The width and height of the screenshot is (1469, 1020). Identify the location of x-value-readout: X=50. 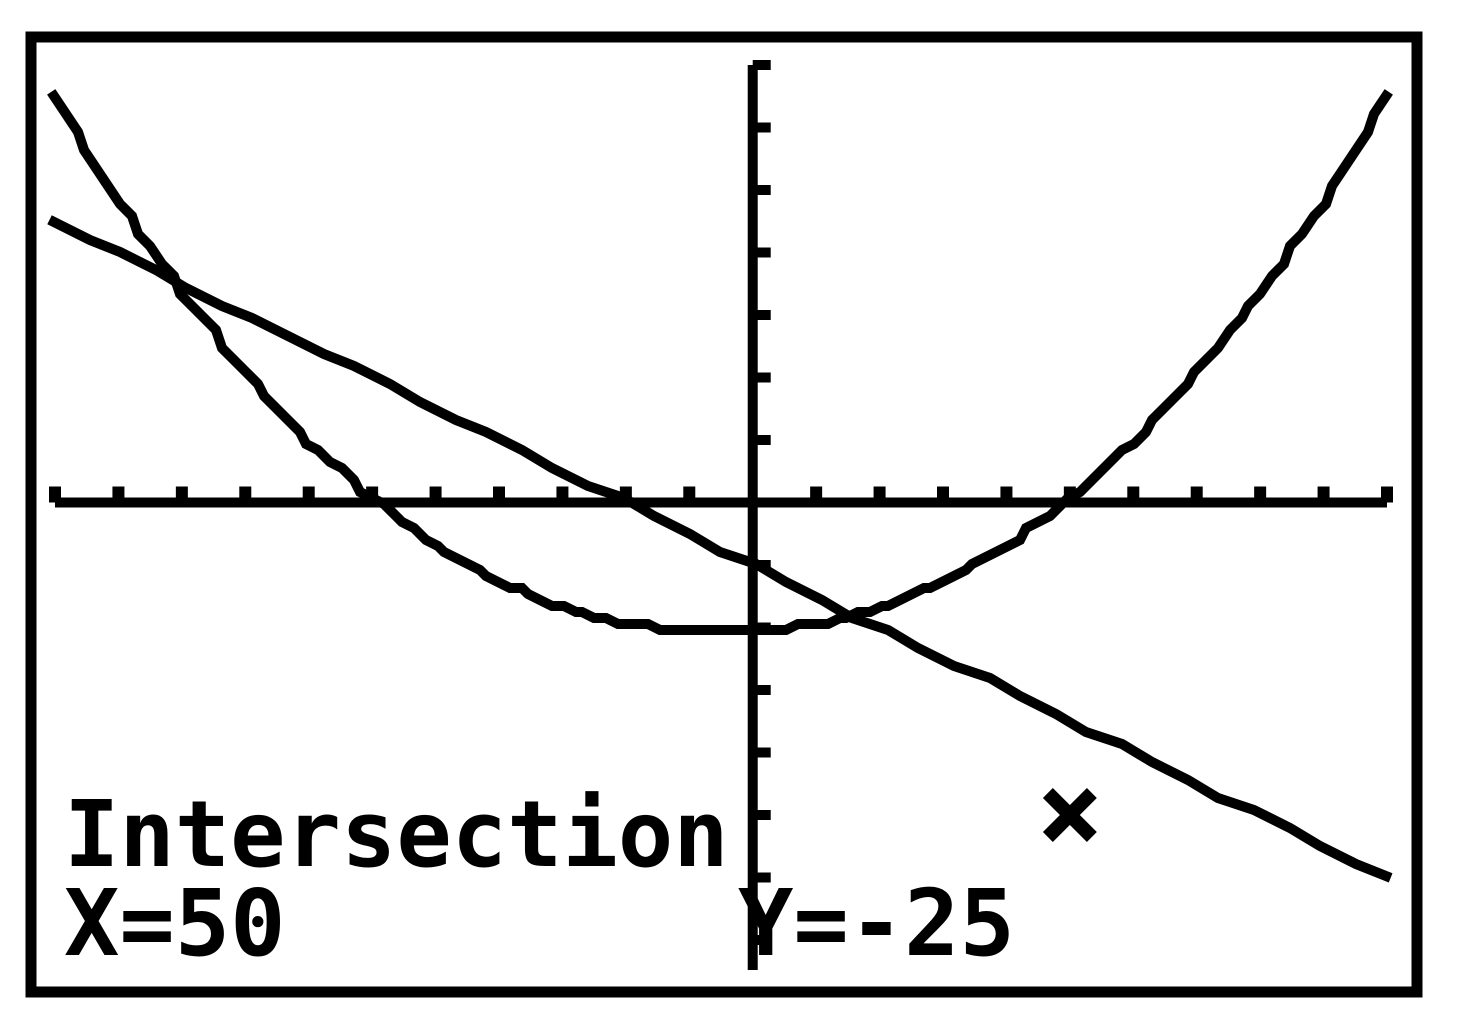
(175, 923).